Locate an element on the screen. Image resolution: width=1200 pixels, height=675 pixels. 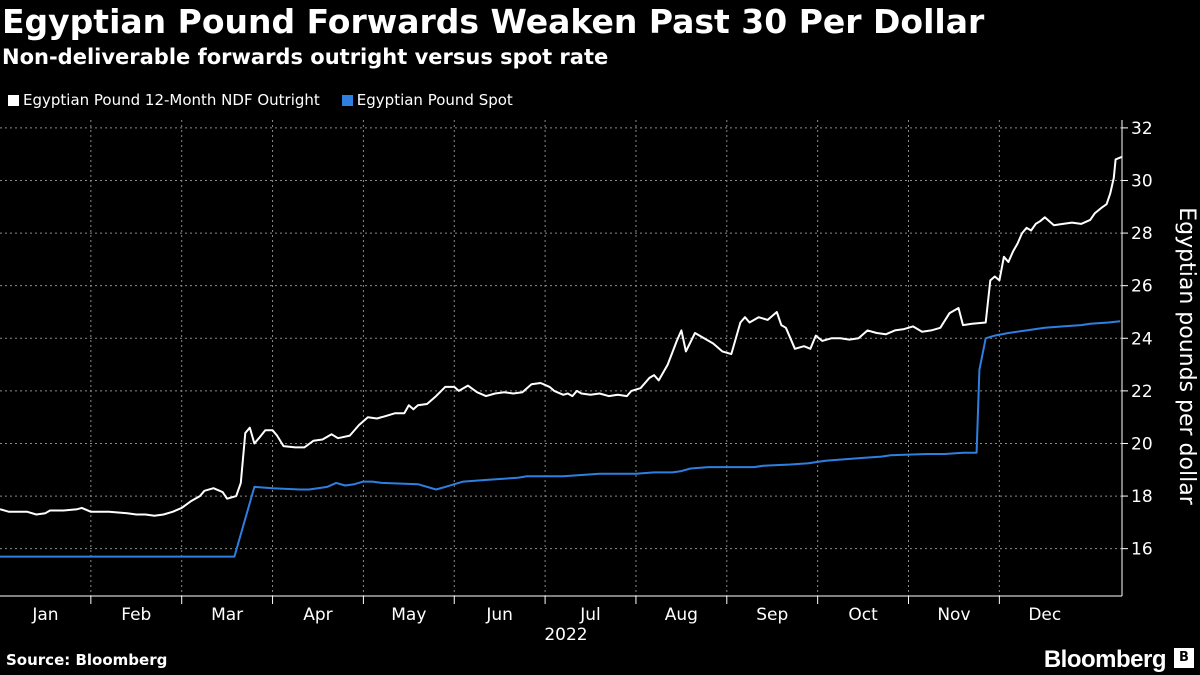
legend-swatch-spot is located at coordinates (347, 100).